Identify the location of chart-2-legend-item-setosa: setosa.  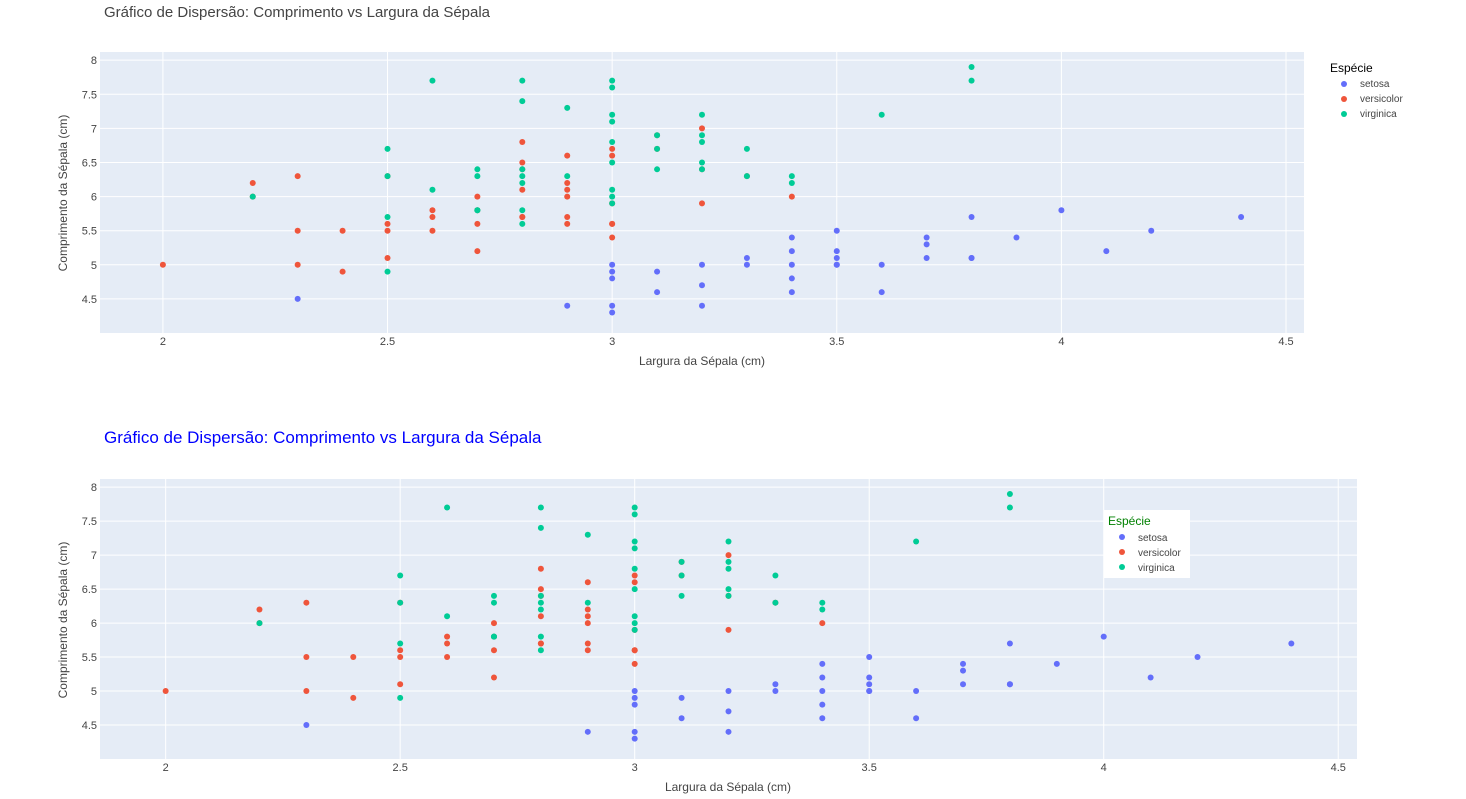
(1143, 538).